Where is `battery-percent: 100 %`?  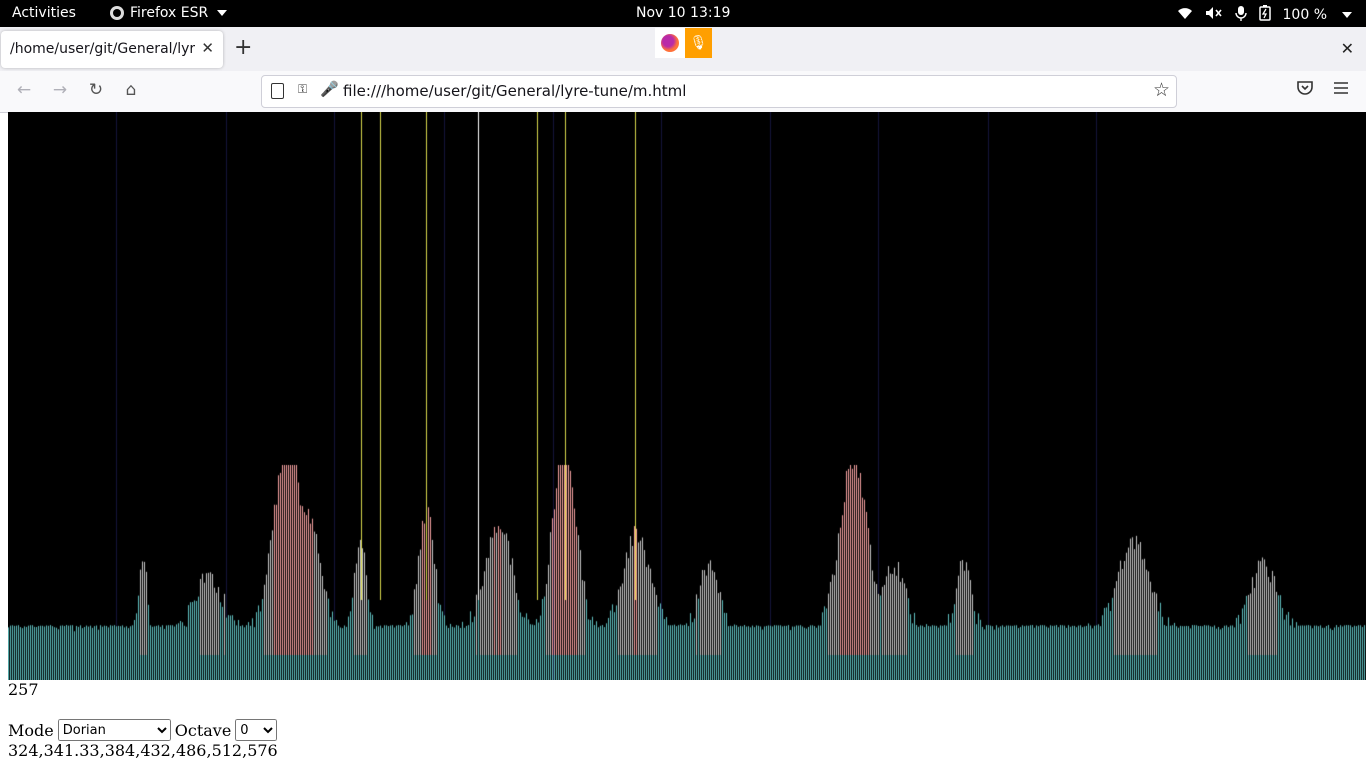 battery-percent: 100 % is located at coordinates (1304, 15).